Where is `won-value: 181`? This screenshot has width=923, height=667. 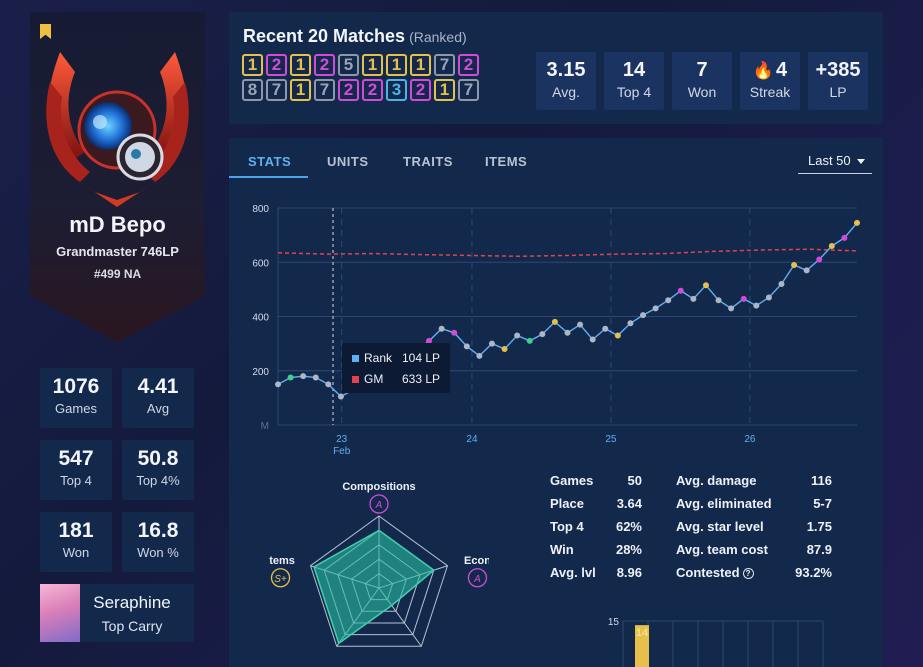
won-value: 181 is located at coordinates (76, 530).